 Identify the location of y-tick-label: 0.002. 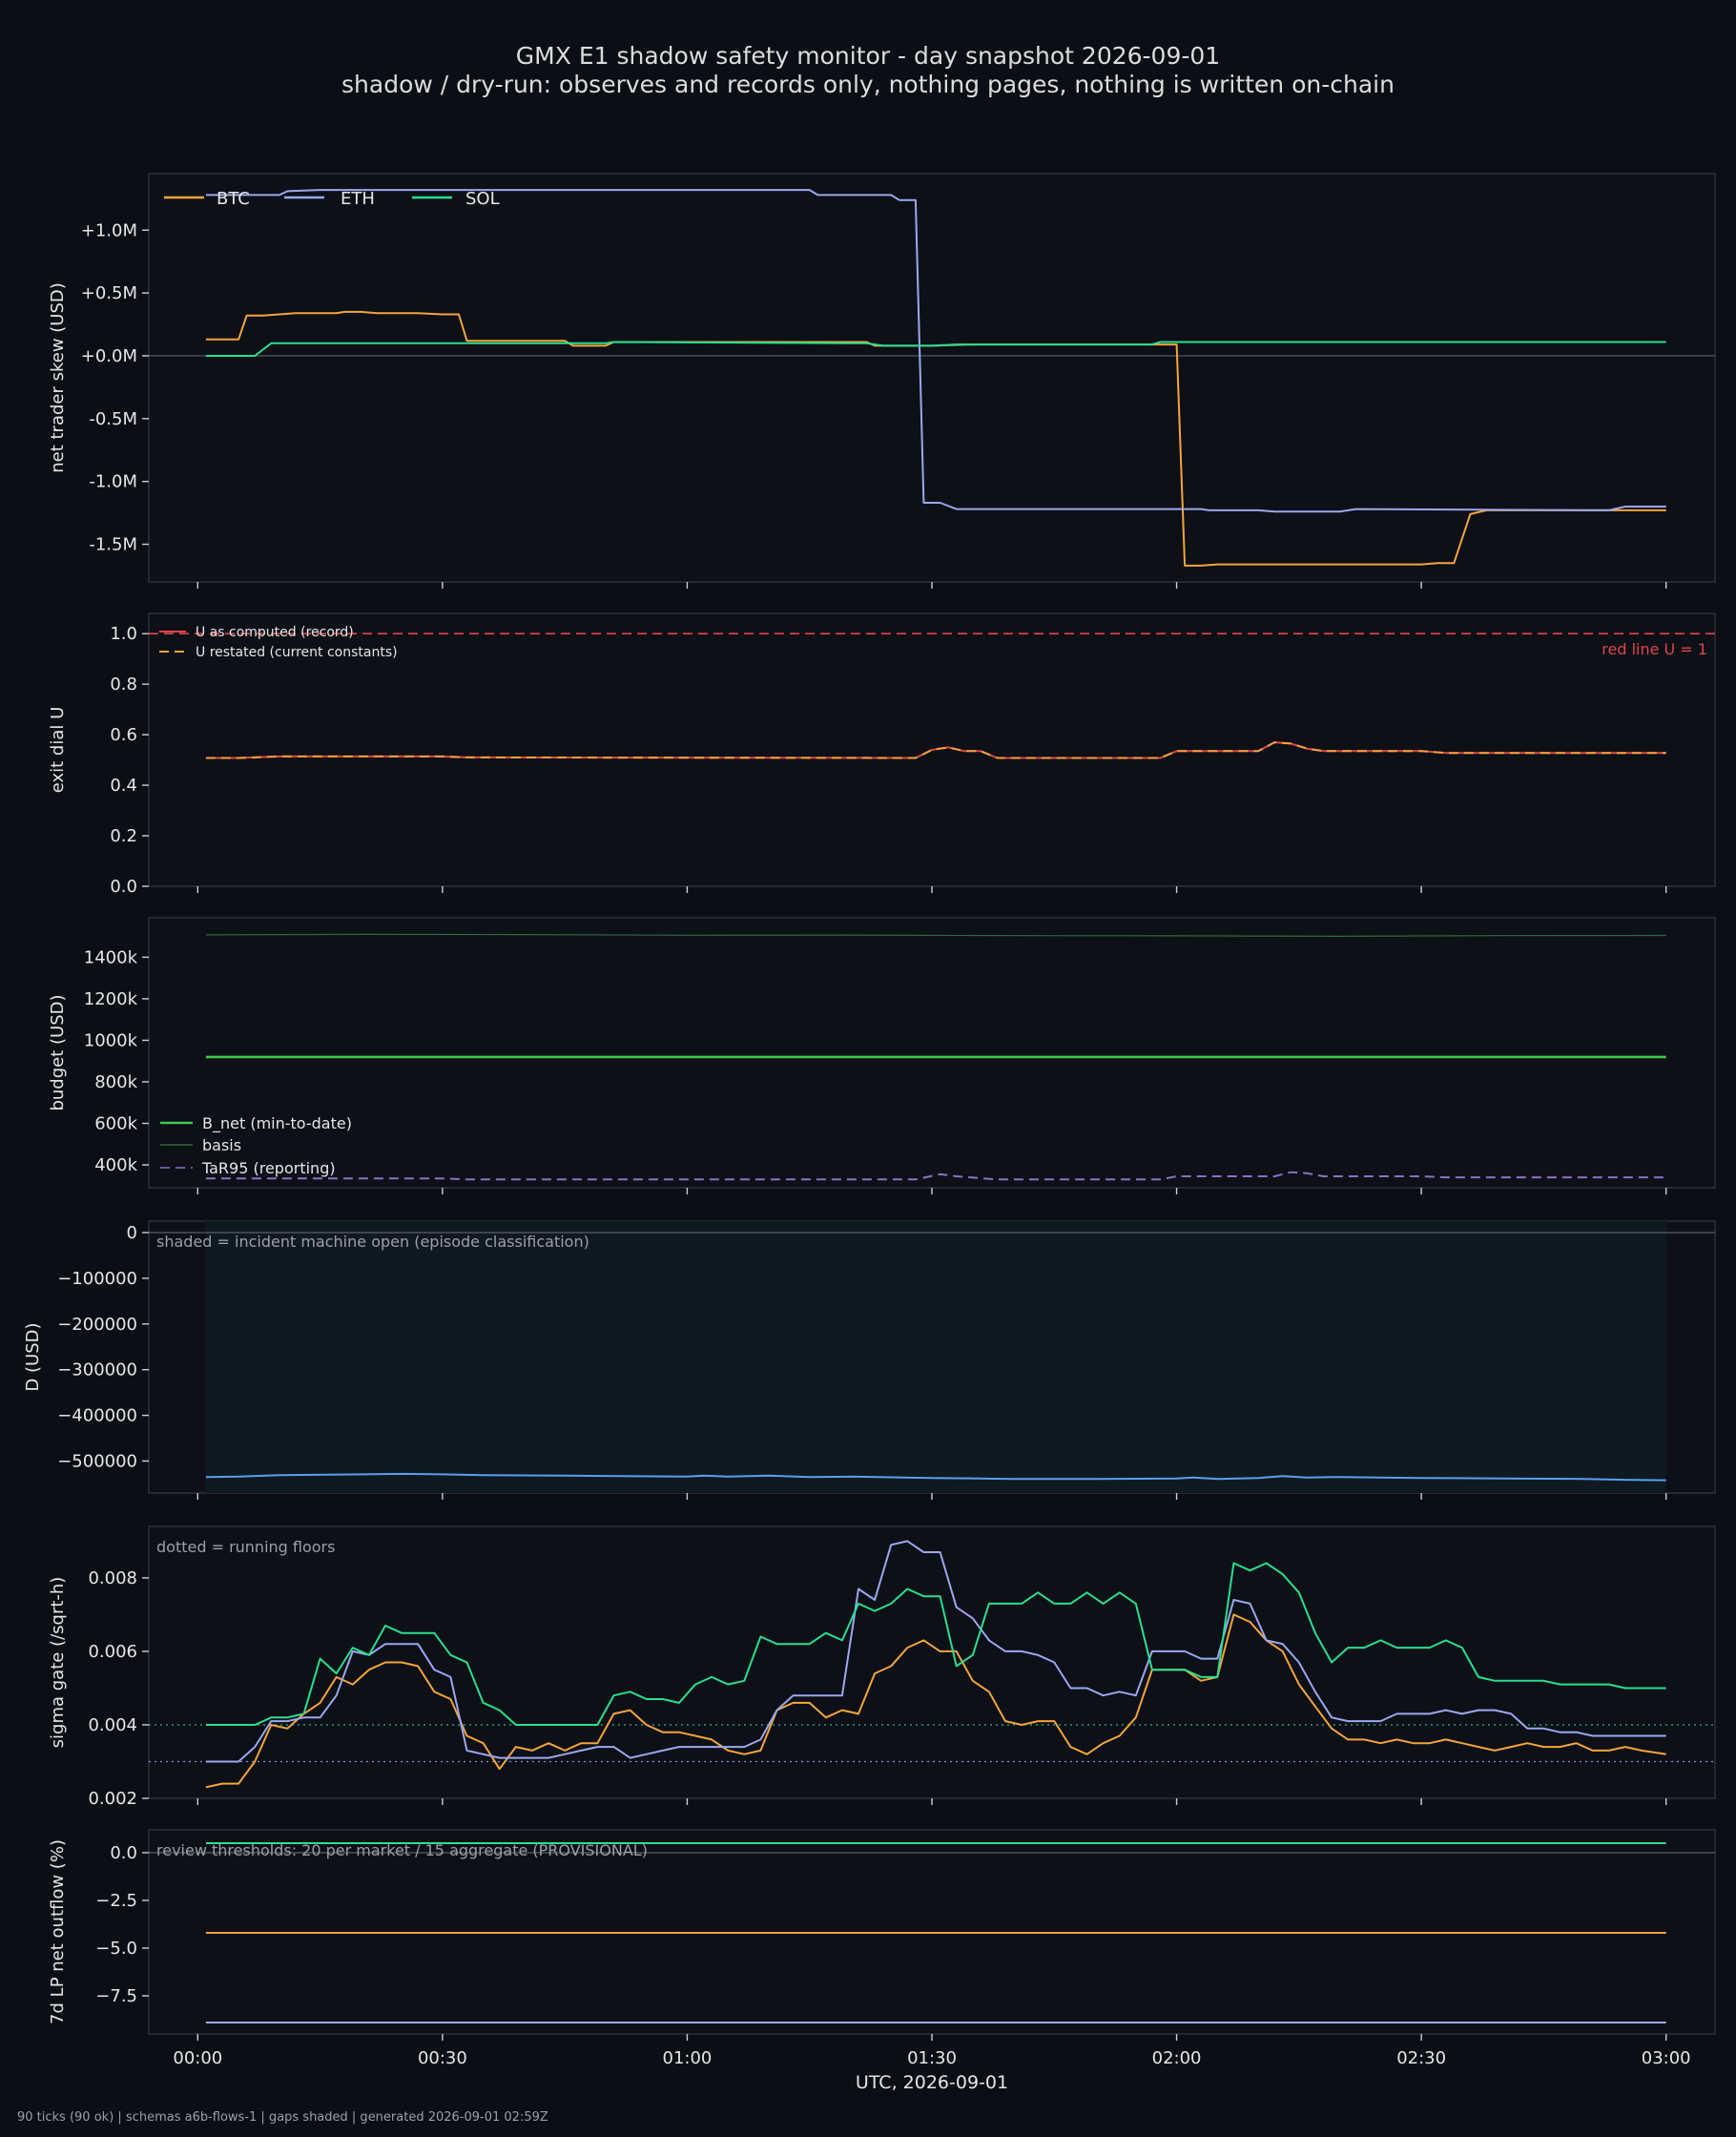
(112, 1799).